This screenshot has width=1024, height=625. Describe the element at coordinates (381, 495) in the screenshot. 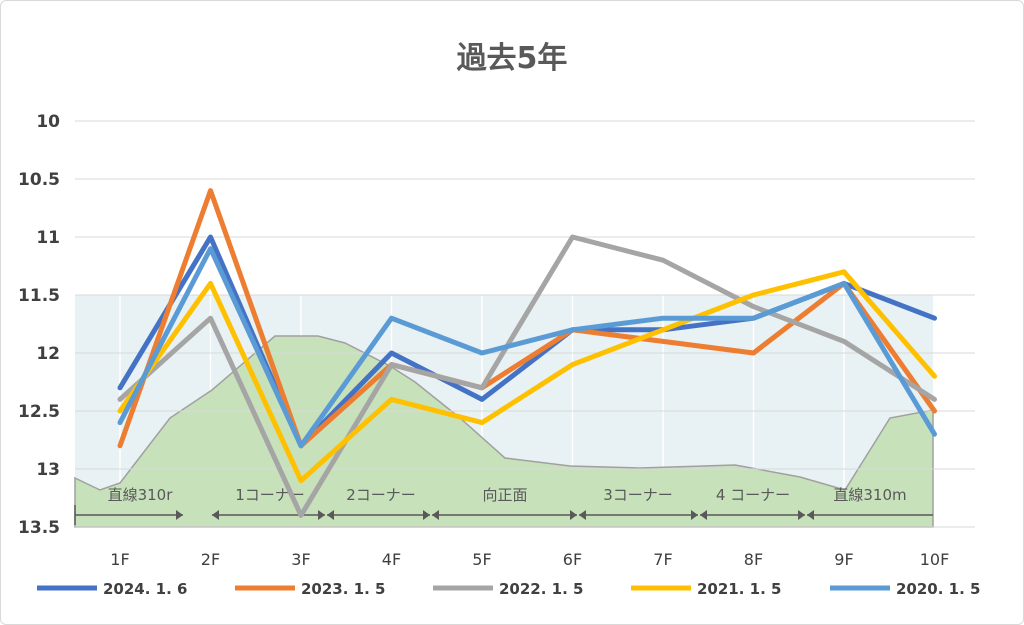

I see `section-label: 2コーナー` at that location.